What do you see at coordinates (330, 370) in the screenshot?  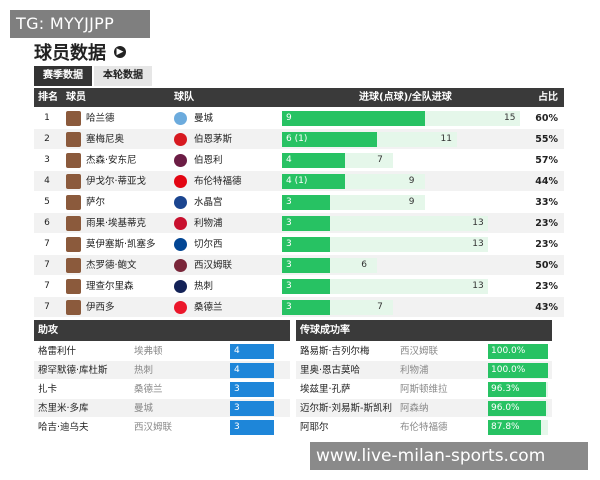 I see `passing-player: 里奥·恩古莫哈` at bounding box center [330, 370].